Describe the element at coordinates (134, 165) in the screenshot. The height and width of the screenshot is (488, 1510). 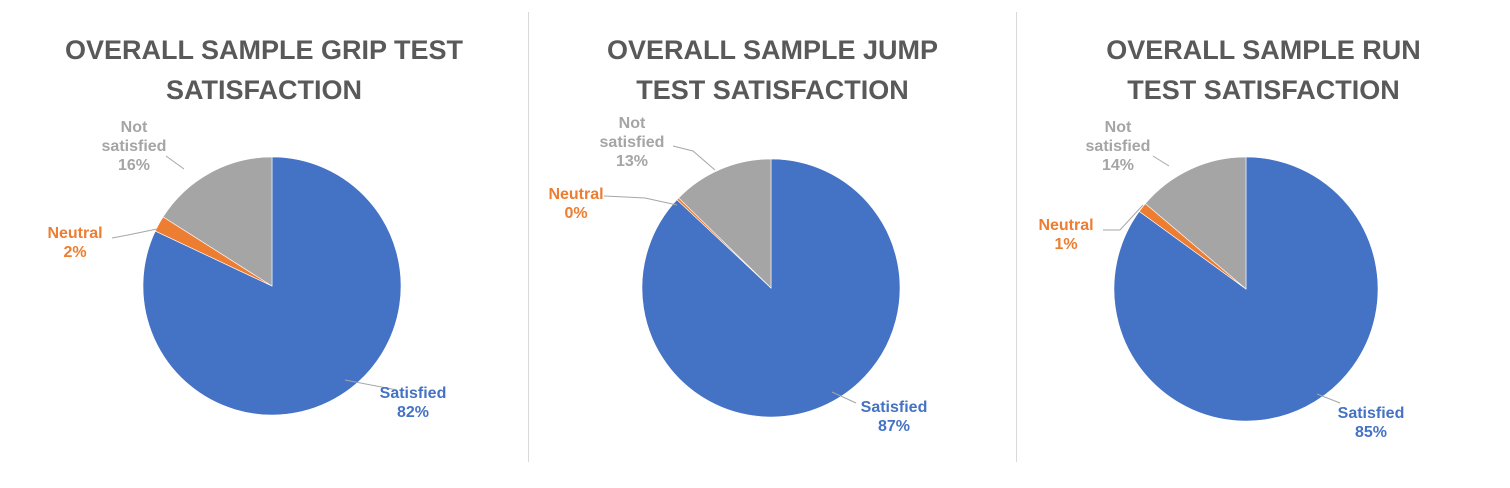
I see `data-label-value: 16%` at that location.